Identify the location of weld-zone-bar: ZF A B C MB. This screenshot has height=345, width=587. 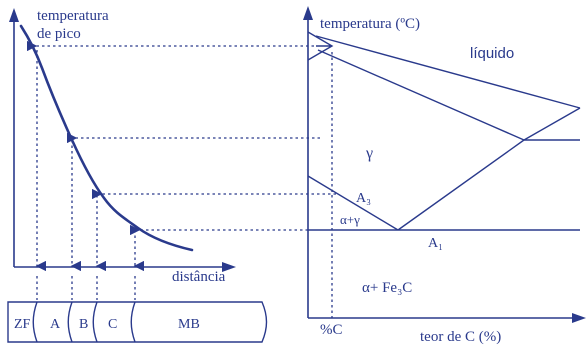
(137, 322).